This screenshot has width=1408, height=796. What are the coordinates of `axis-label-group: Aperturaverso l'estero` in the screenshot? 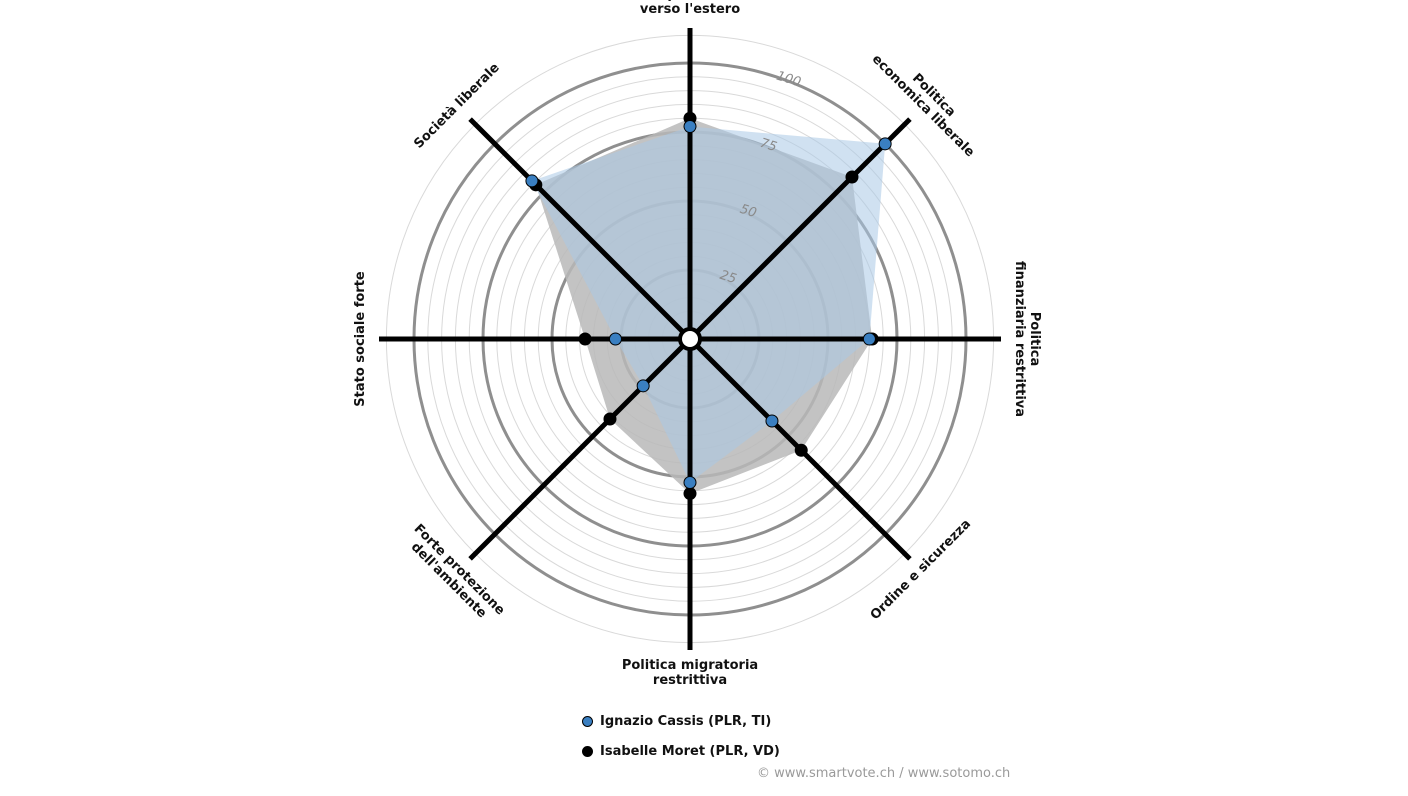 It's located at (690, 8).